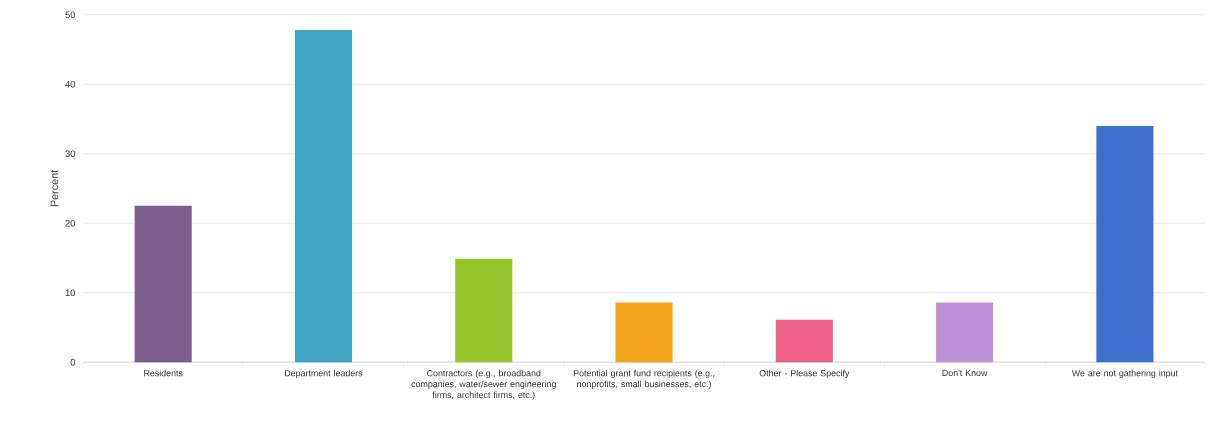 This screenshot has height=435, width=1208. Describe the element at coordinates (54, 188) in the screenshot. I see `y-axis-title: Percent` at that location.